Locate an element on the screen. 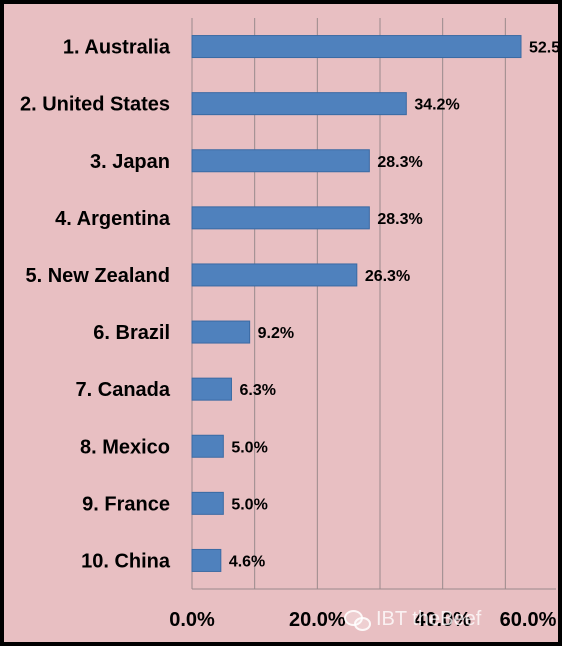  data-label: 52.5% is located at coordinates (545, 48).